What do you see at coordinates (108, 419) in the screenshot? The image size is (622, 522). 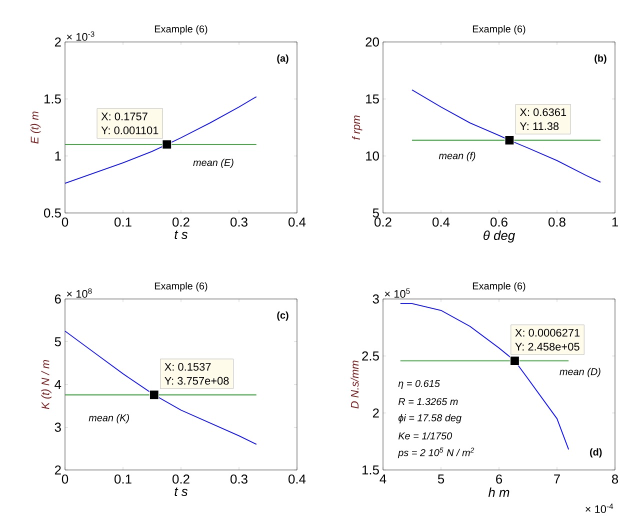 I see `series-label: mean (K)` at bounding box center [108, 419].